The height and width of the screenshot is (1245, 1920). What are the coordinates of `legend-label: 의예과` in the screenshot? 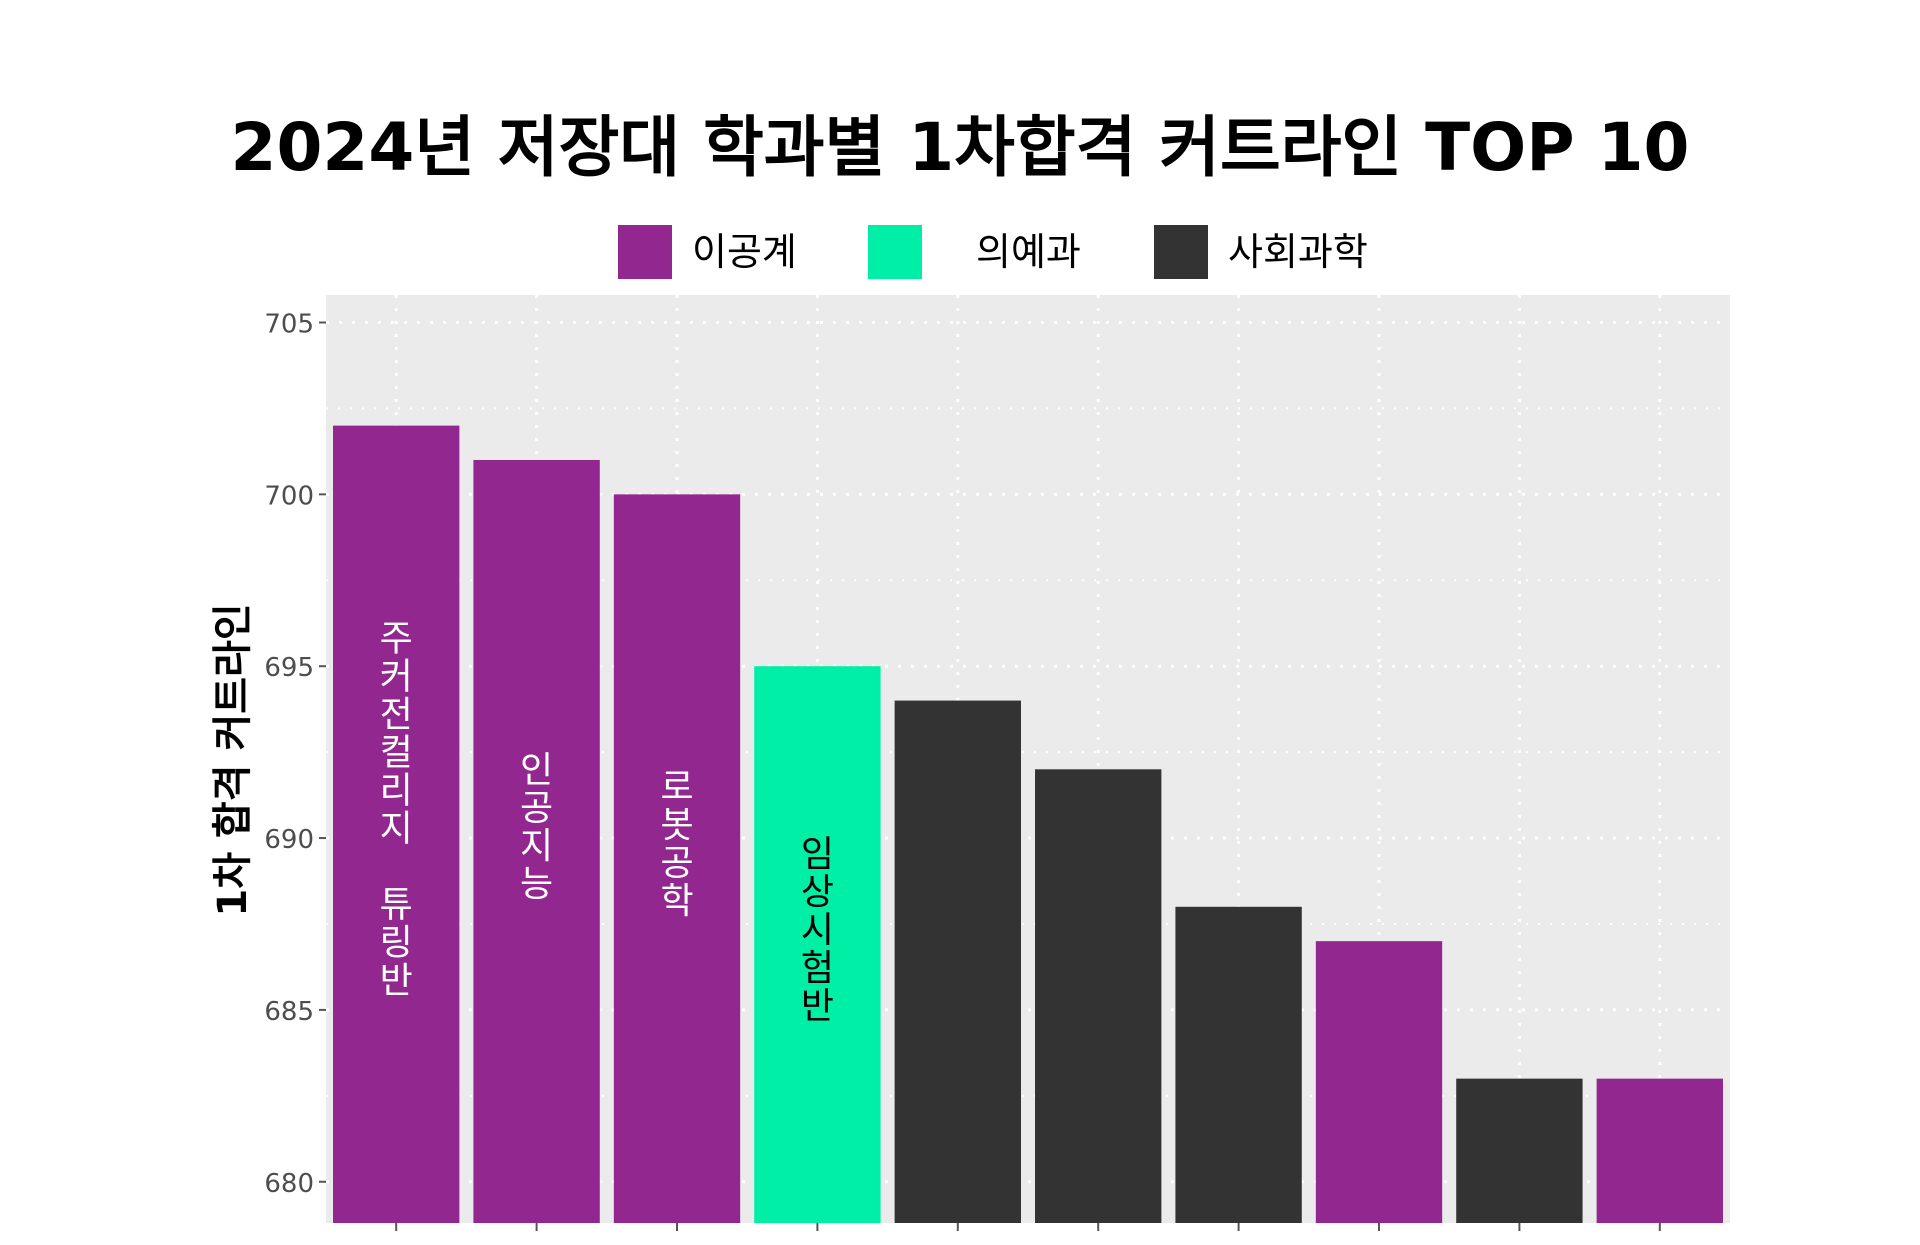 It's located at (1028, 252).